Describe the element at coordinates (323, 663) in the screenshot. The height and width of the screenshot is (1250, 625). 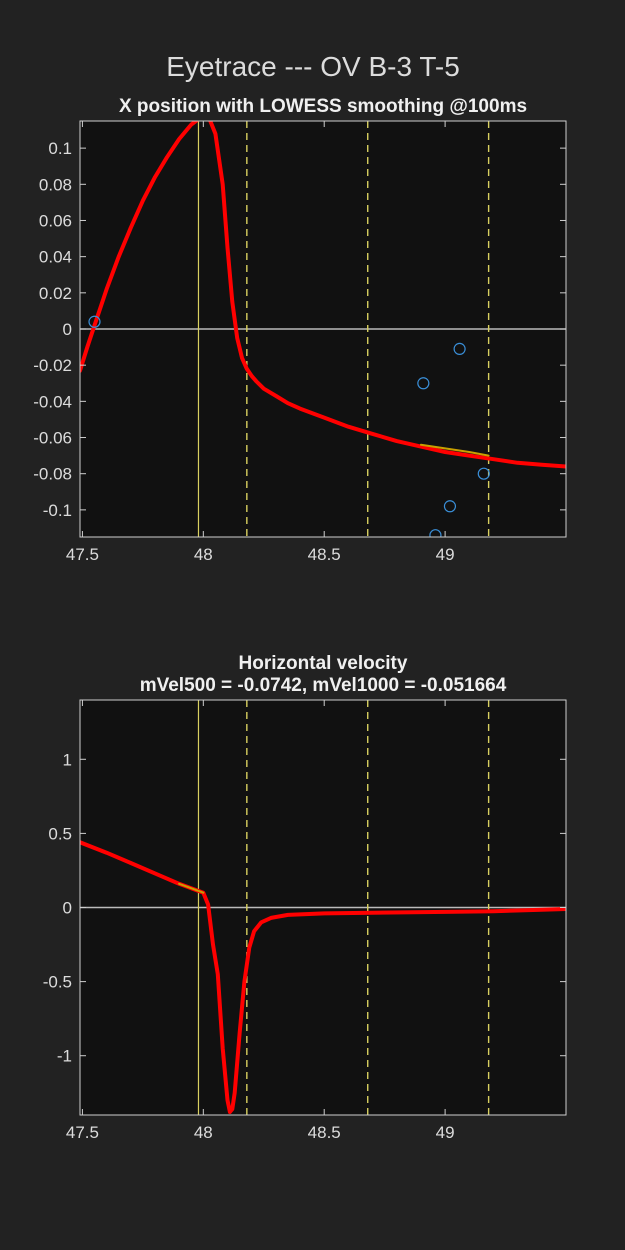
I see `axes-title: Horizontal velocity` at that location.